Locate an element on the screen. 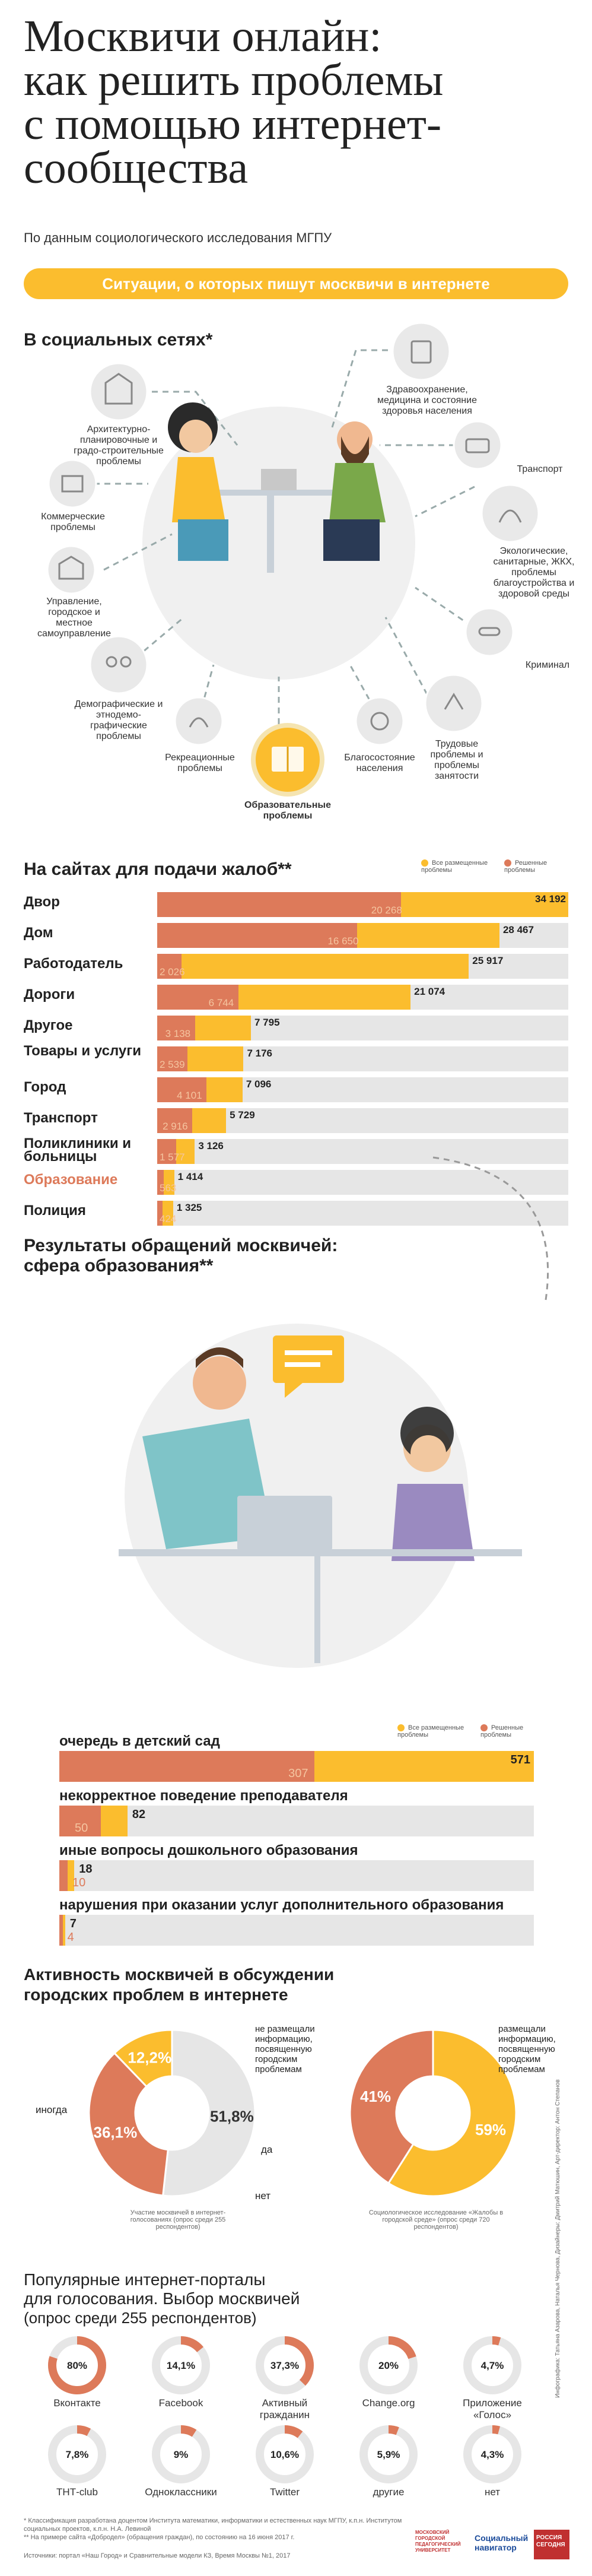  edu-track: 571 307 is located at coordinates (296, 1766).